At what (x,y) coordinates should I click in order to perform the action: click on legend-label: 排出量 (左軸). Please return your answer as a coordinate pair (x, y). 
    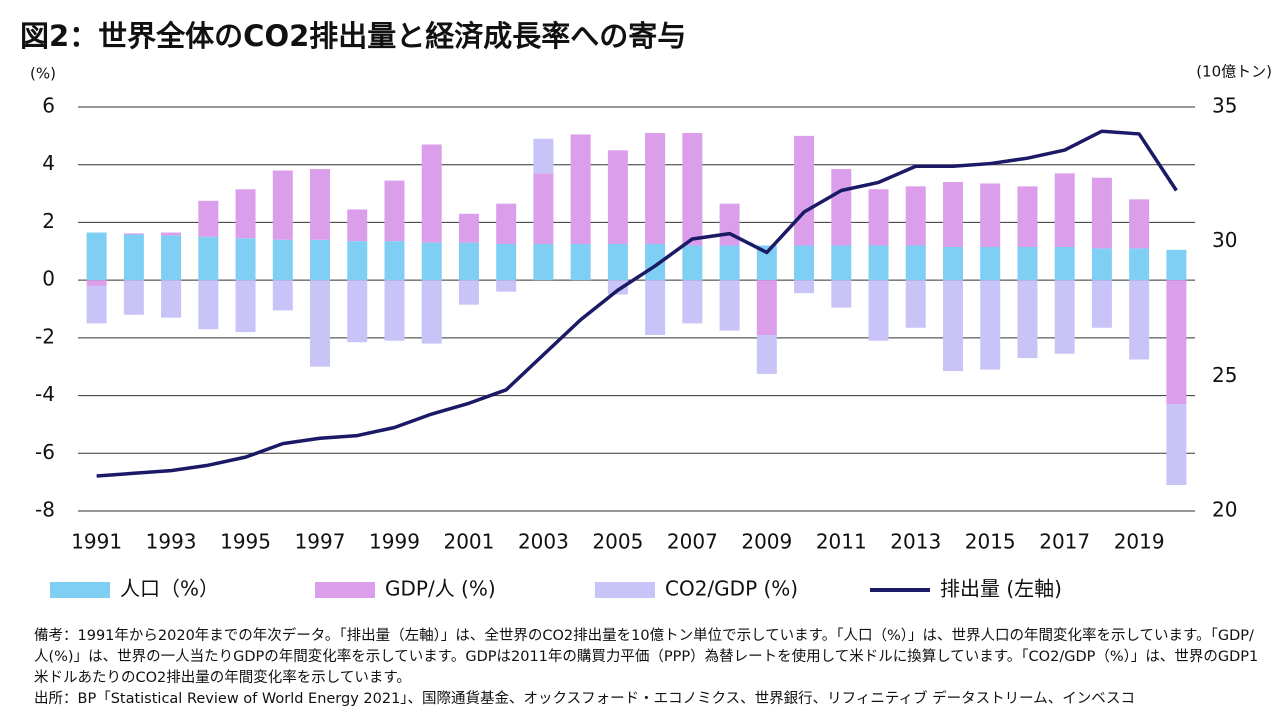
    Looking at the image, I should click on (1001, 589).